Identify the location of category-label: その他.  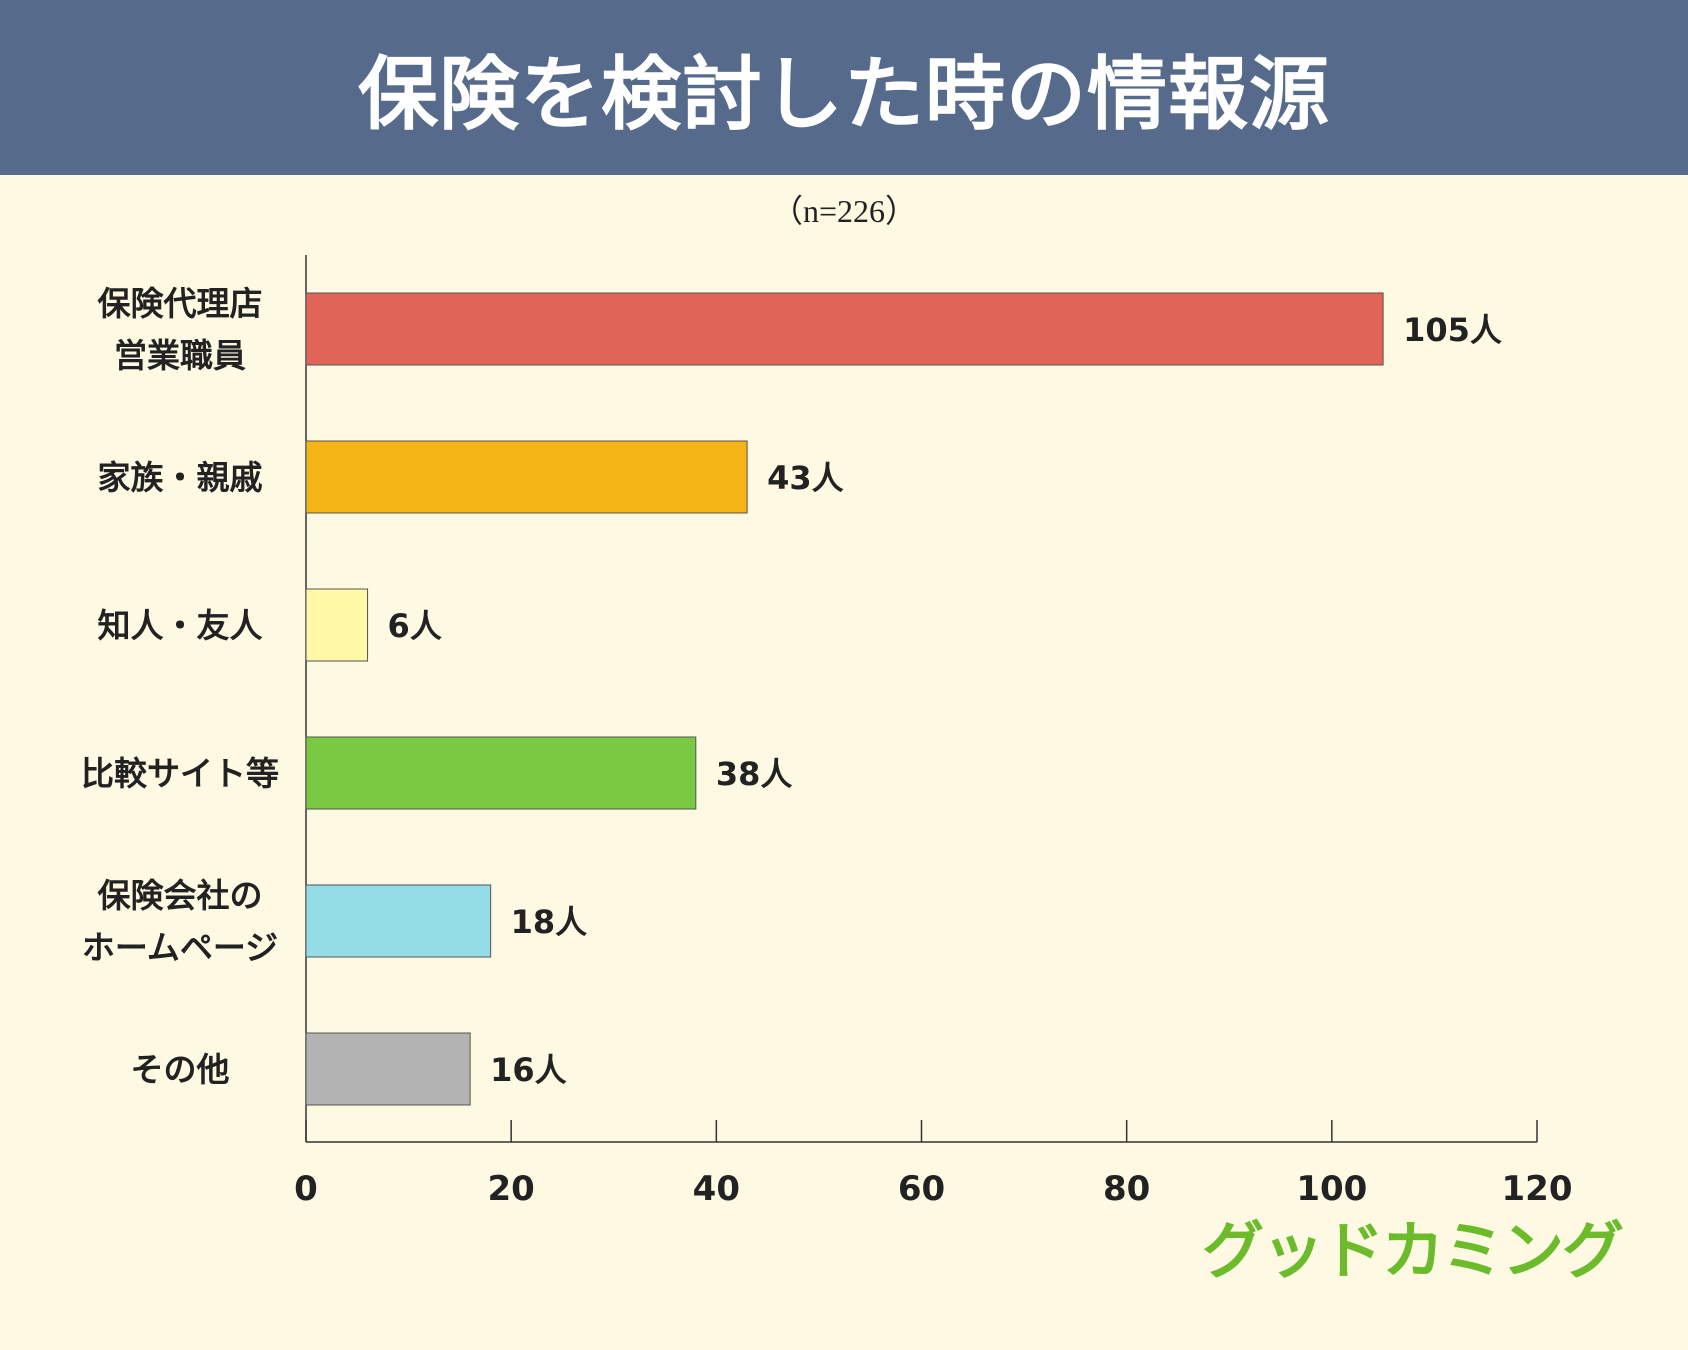
(180, 1069).